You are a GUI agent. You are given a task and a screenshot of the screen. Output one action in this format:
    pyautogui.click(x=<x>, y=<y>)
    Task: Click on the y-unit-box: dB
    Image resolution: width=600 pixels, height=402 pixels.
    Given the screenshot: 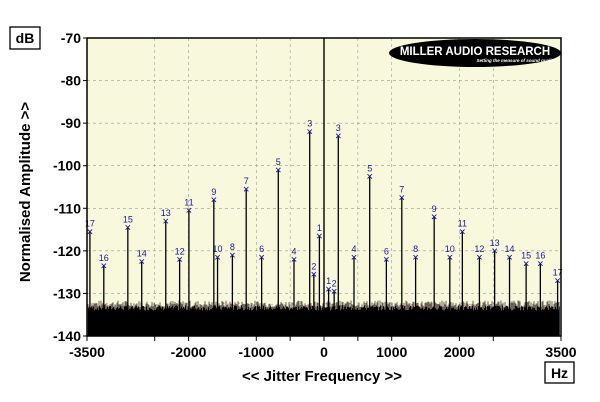 What is the action you would take?
    pyautogui.click(x=25, y=38)
    